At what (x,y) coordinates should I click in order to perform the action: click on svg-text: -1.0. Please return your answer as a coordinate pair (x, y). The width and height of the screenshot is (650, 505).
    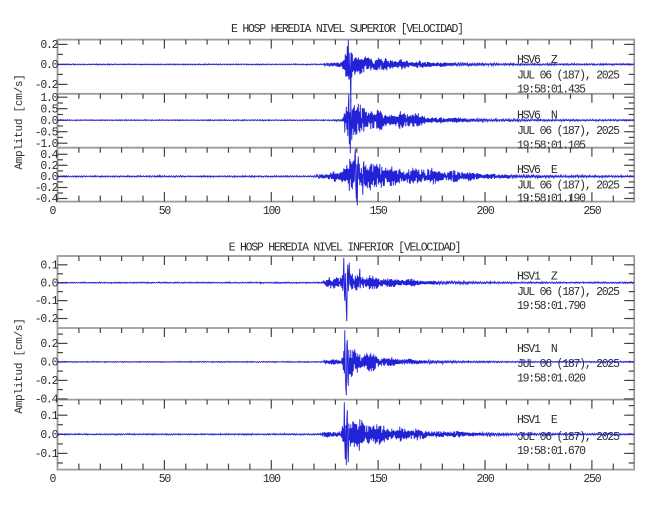
    Looking at the image, I should click on (47, 144).